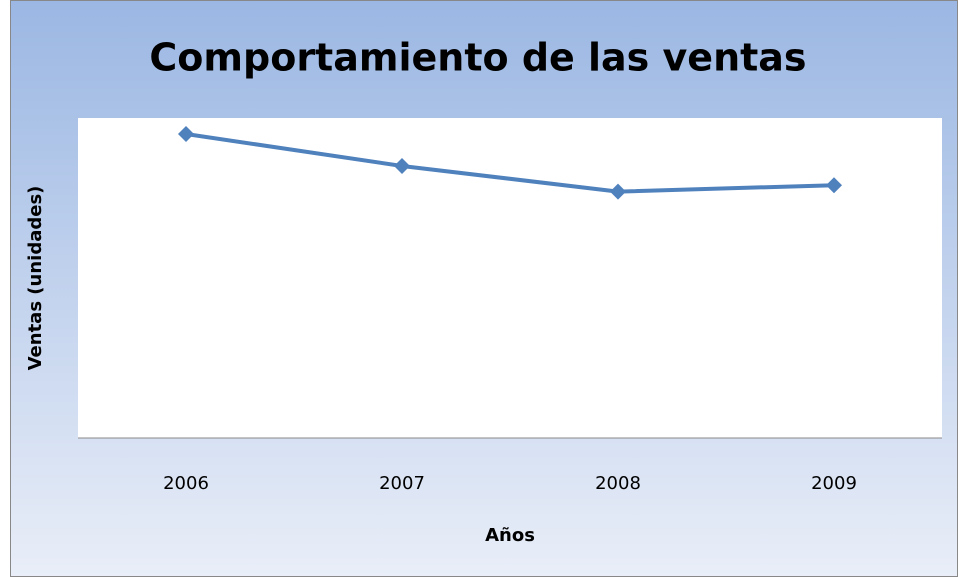 The height and width of the screenshot is (577, 958). I want to click on x-tick-label: 2006, so click(186, 483).